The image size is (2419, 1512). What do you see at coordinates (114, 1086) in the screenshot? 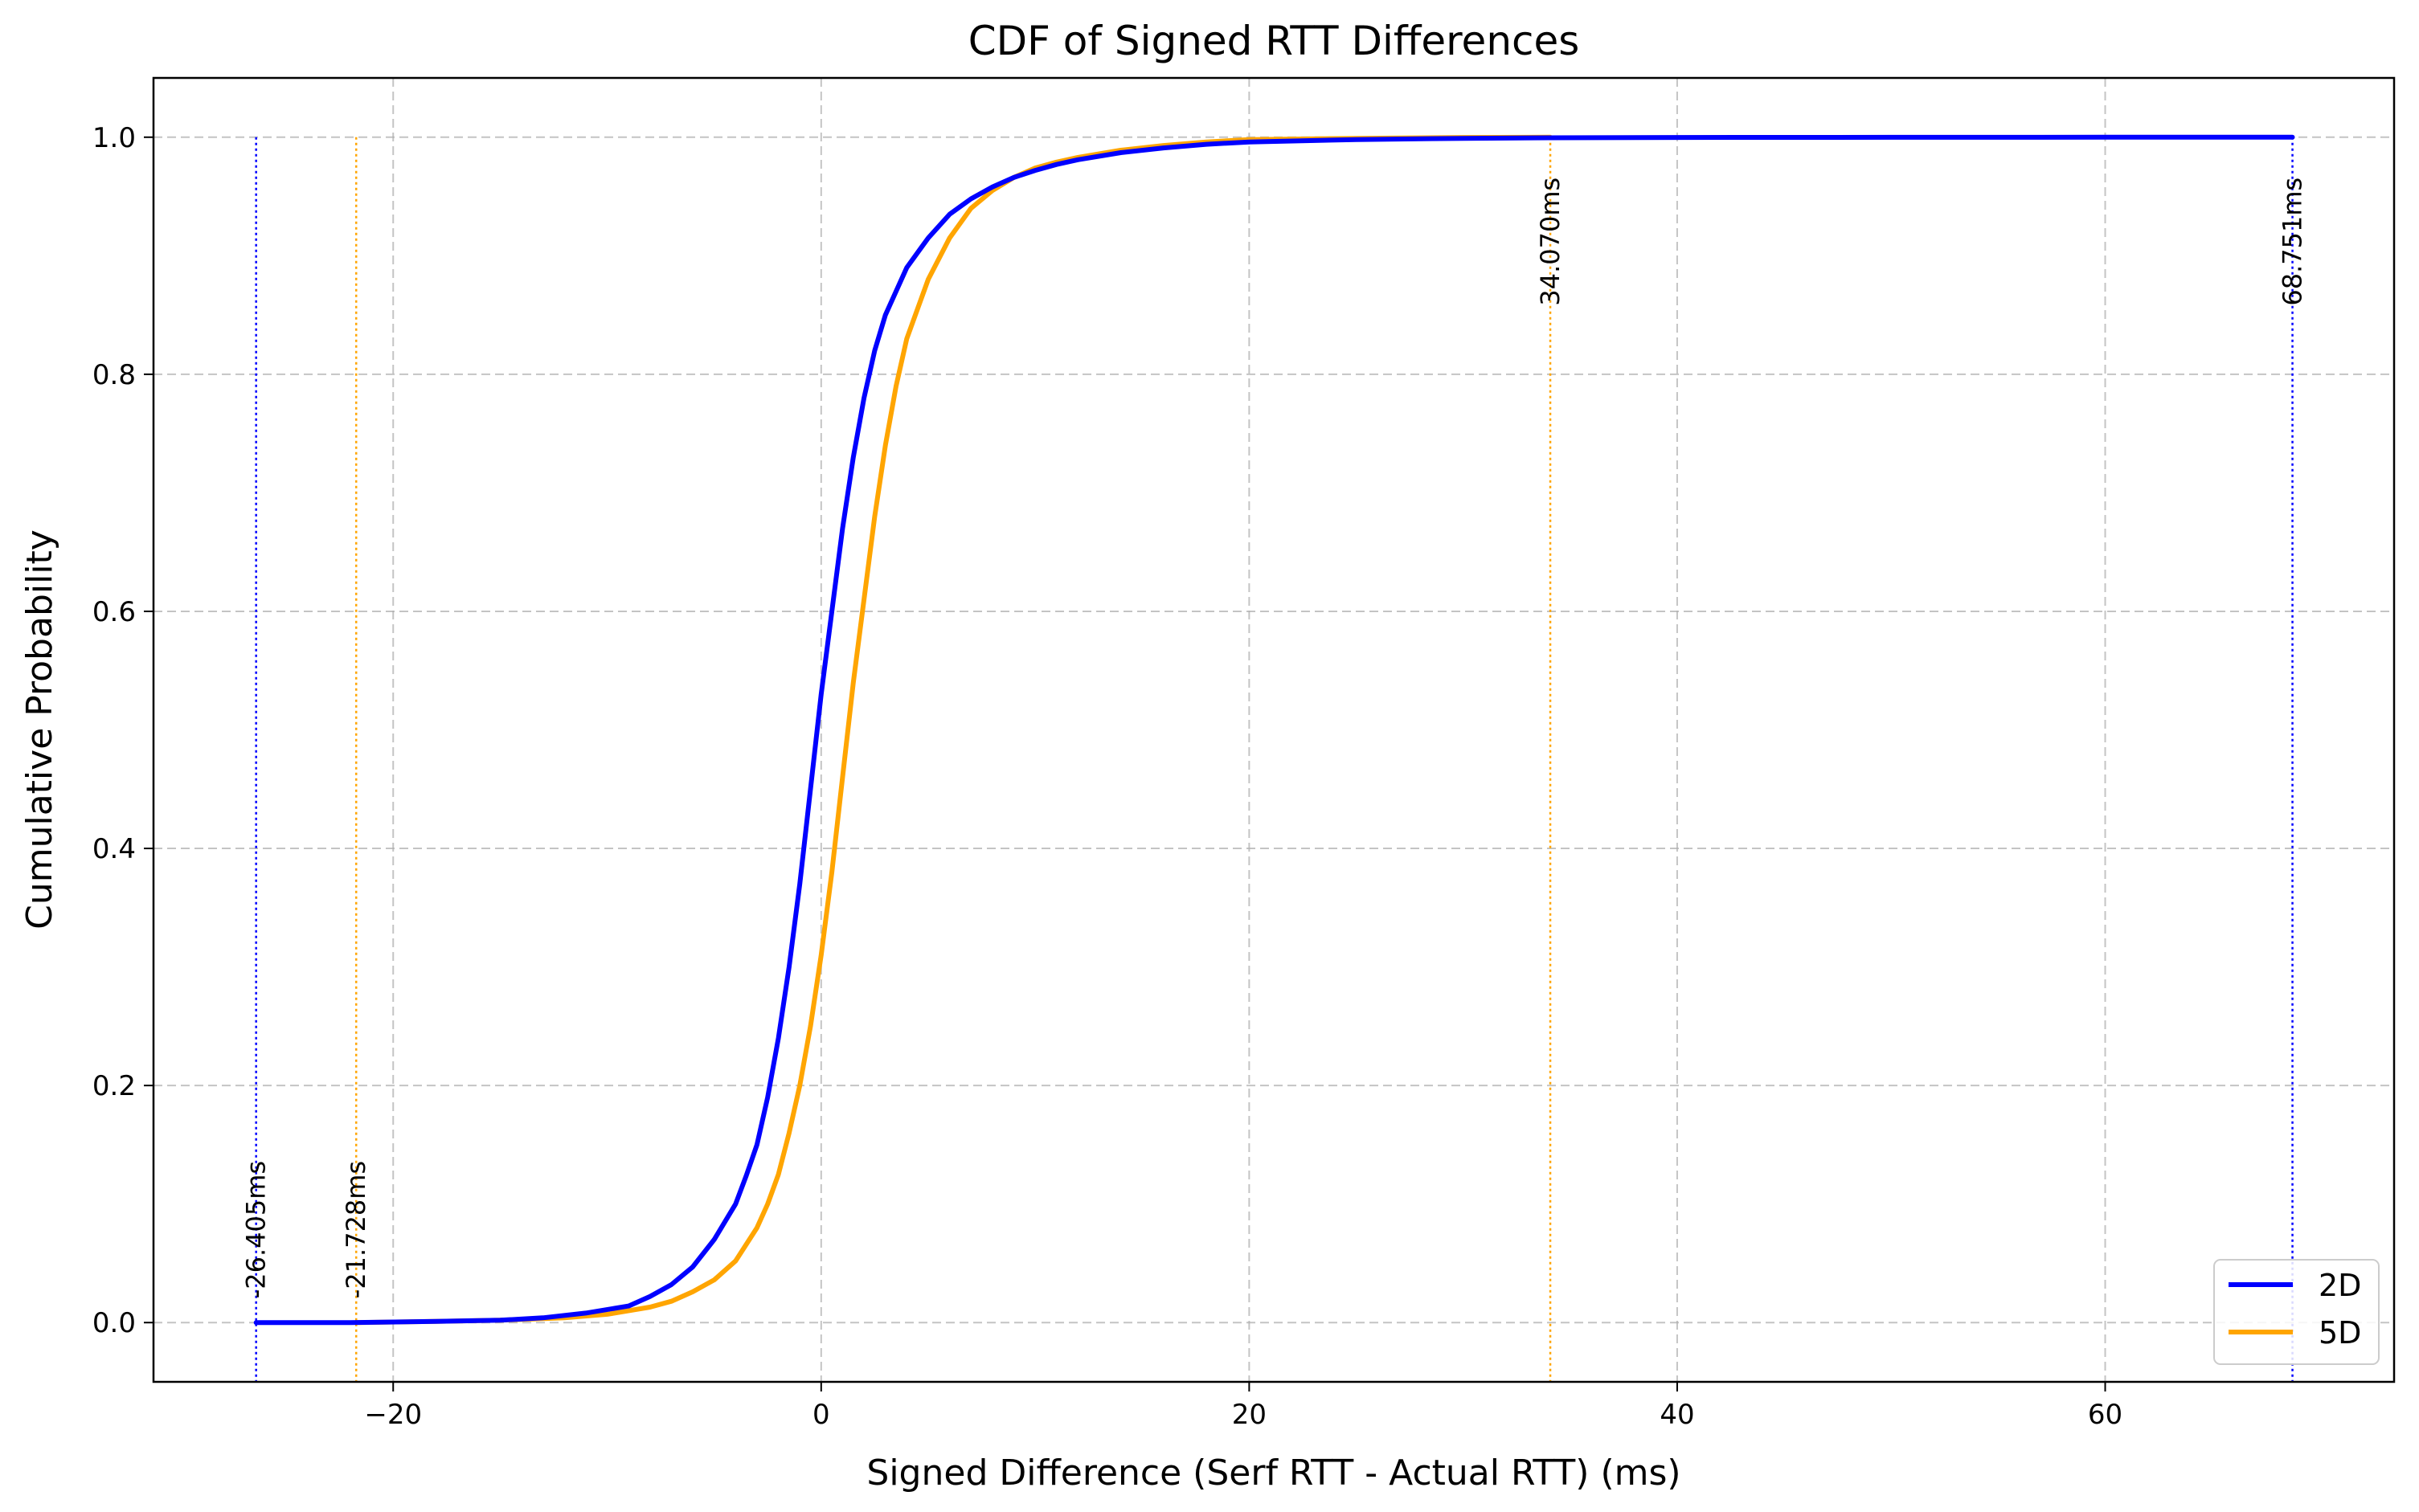
I see `y-tick-label: 0.2` at bounding box center [114, 1086].